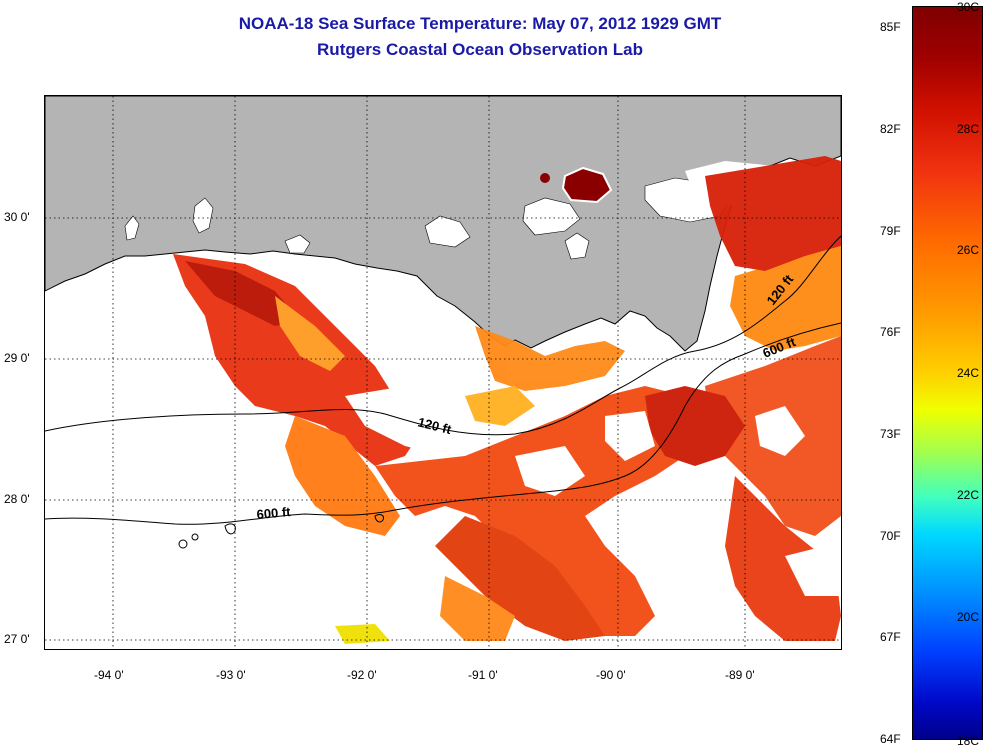  What do you see at coordinates (890, 231) in the screenshot?
I see `cbar-f-79: 79F` at bounding box center [890, 231].